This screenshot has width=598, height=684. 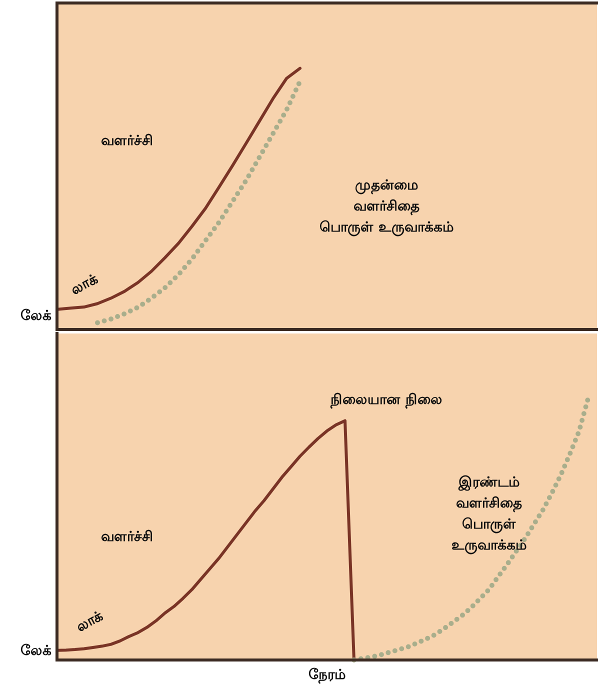 What do you see at coordinates (327, 675) in the screenshot?
I see `x-axis-title: நேரம்` at bounding box center [327, 675].